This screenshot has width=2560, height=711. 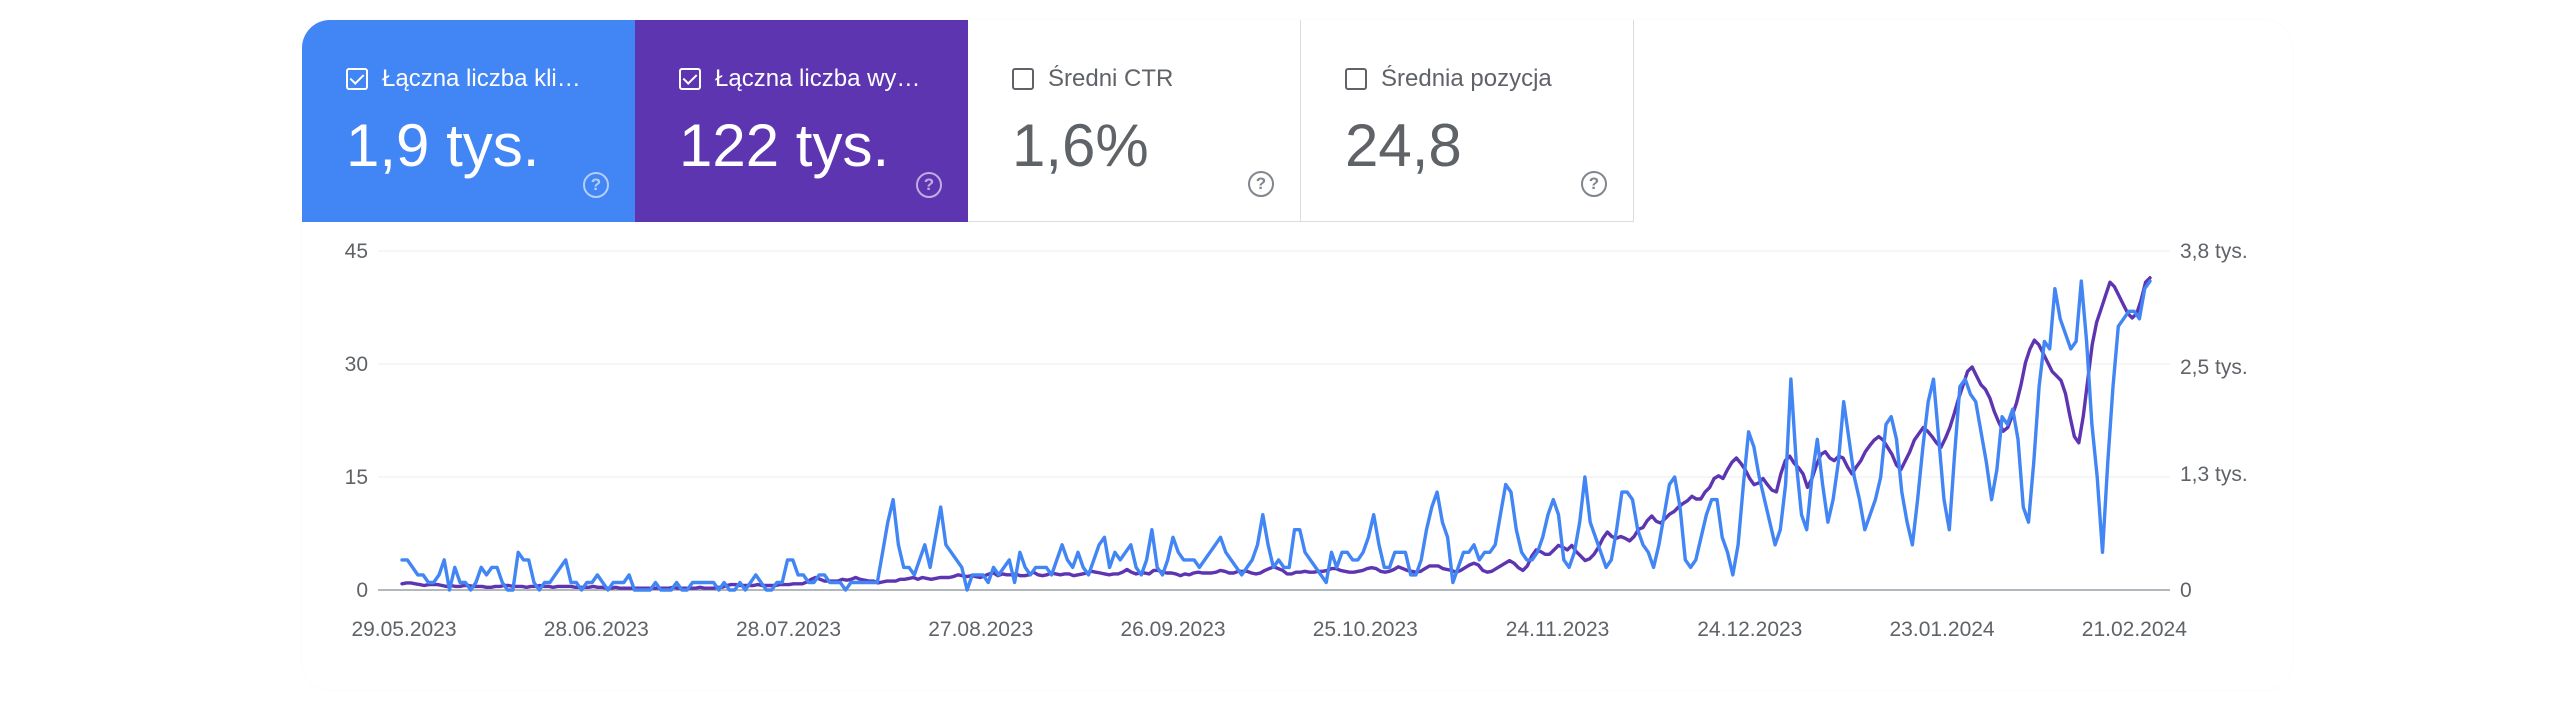 I want to click on metric-card-clicks: Łączna liczba klik… 1,9 tys. ?, so click(x=468, y=121).